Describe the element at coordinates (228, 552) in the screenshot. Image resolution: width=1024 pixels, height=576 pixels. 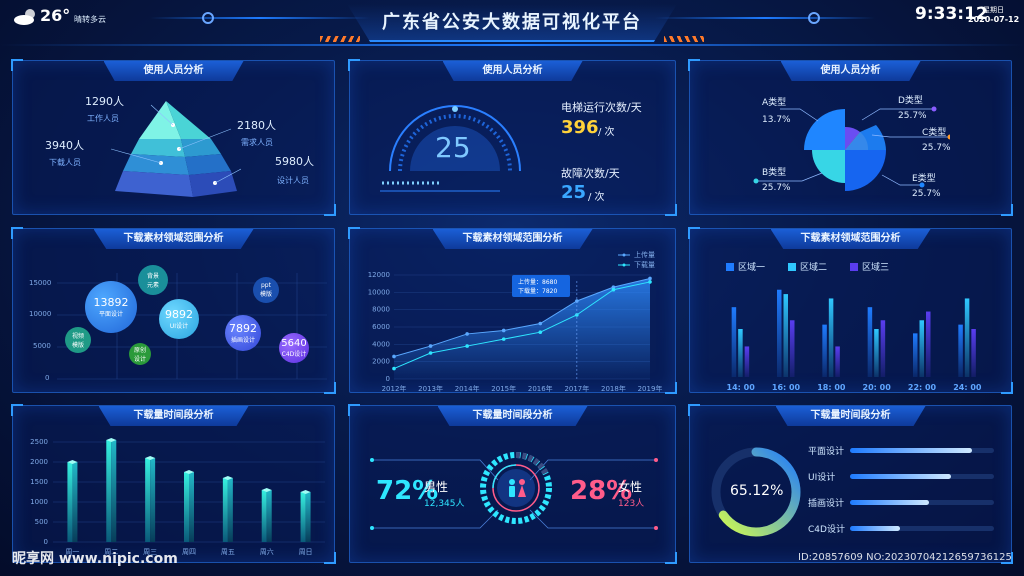
I see `weekday-xtick-label: 周五` at that location.